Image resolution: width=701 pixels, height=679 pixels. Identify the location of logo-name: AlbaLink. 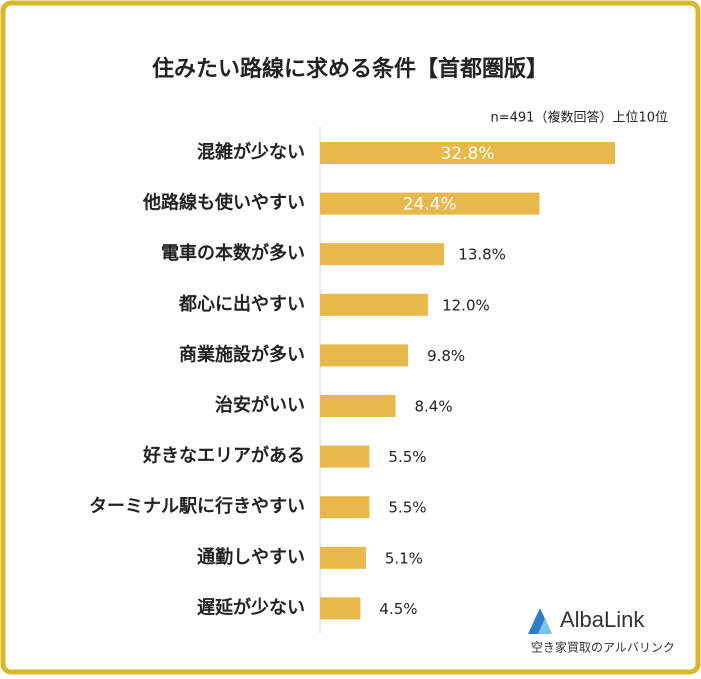
(602, 619).